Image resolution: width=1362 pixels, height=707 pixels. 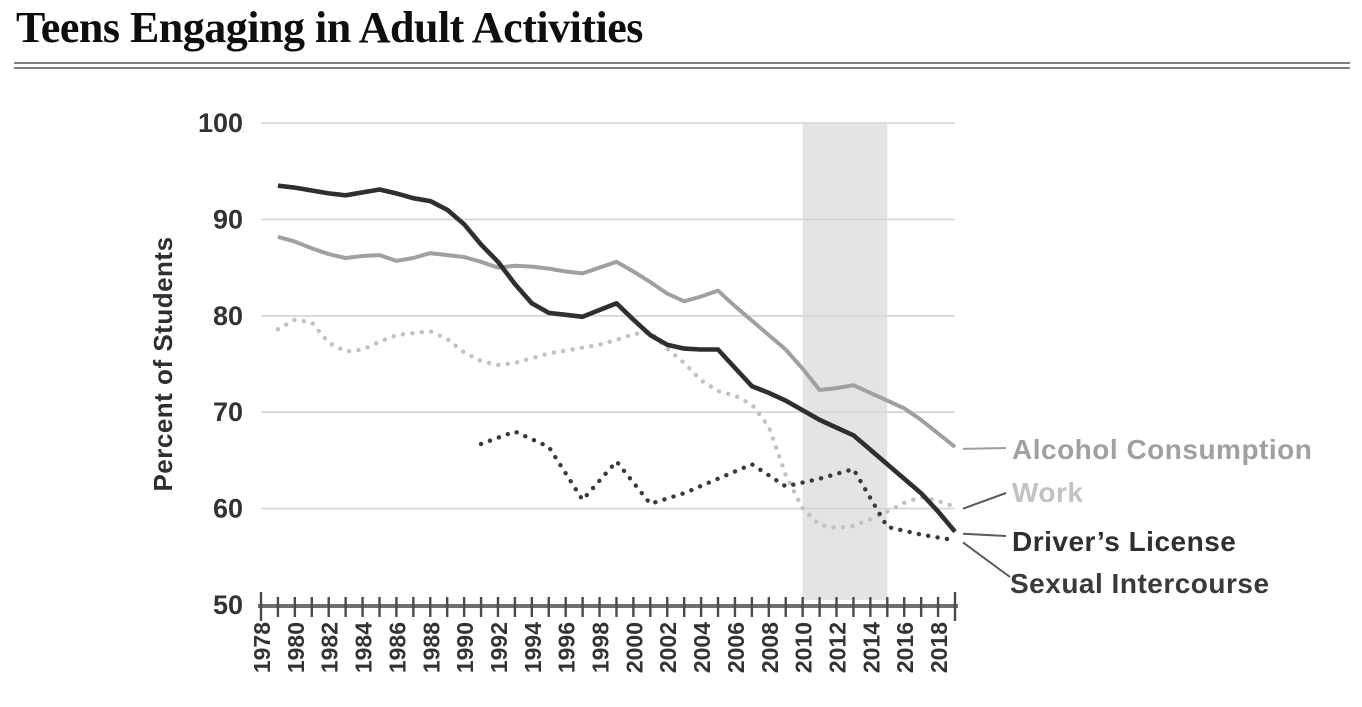 What do you see at coordinates (220, 123) in the screenshot?
I see `y-tick-label: 100` at bounding box center [220, 123].